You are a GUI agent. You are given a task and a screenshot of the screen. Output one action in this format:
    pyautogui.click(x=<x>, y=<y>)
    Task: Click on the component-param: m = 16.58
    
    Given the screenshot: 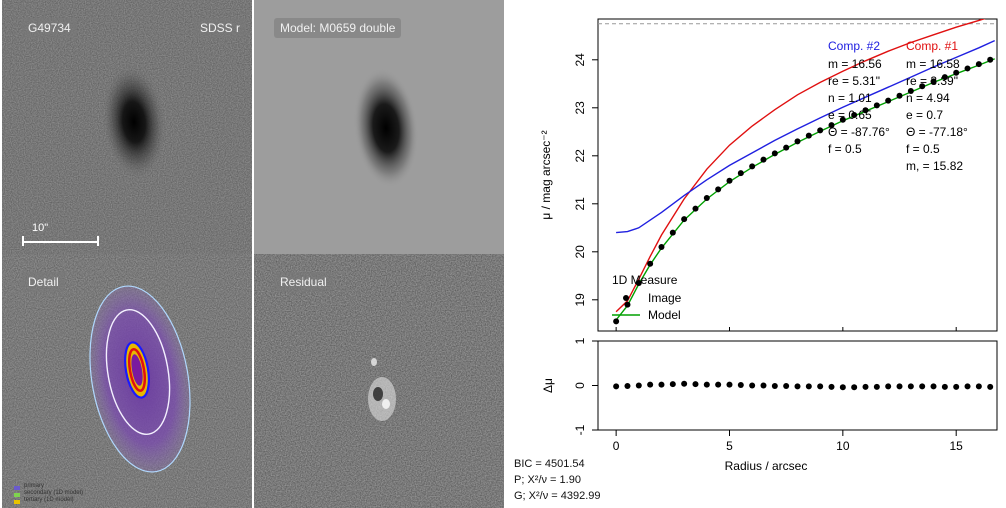 What is the action you would take?
    pyautogui.click(x=933, y=64)
    